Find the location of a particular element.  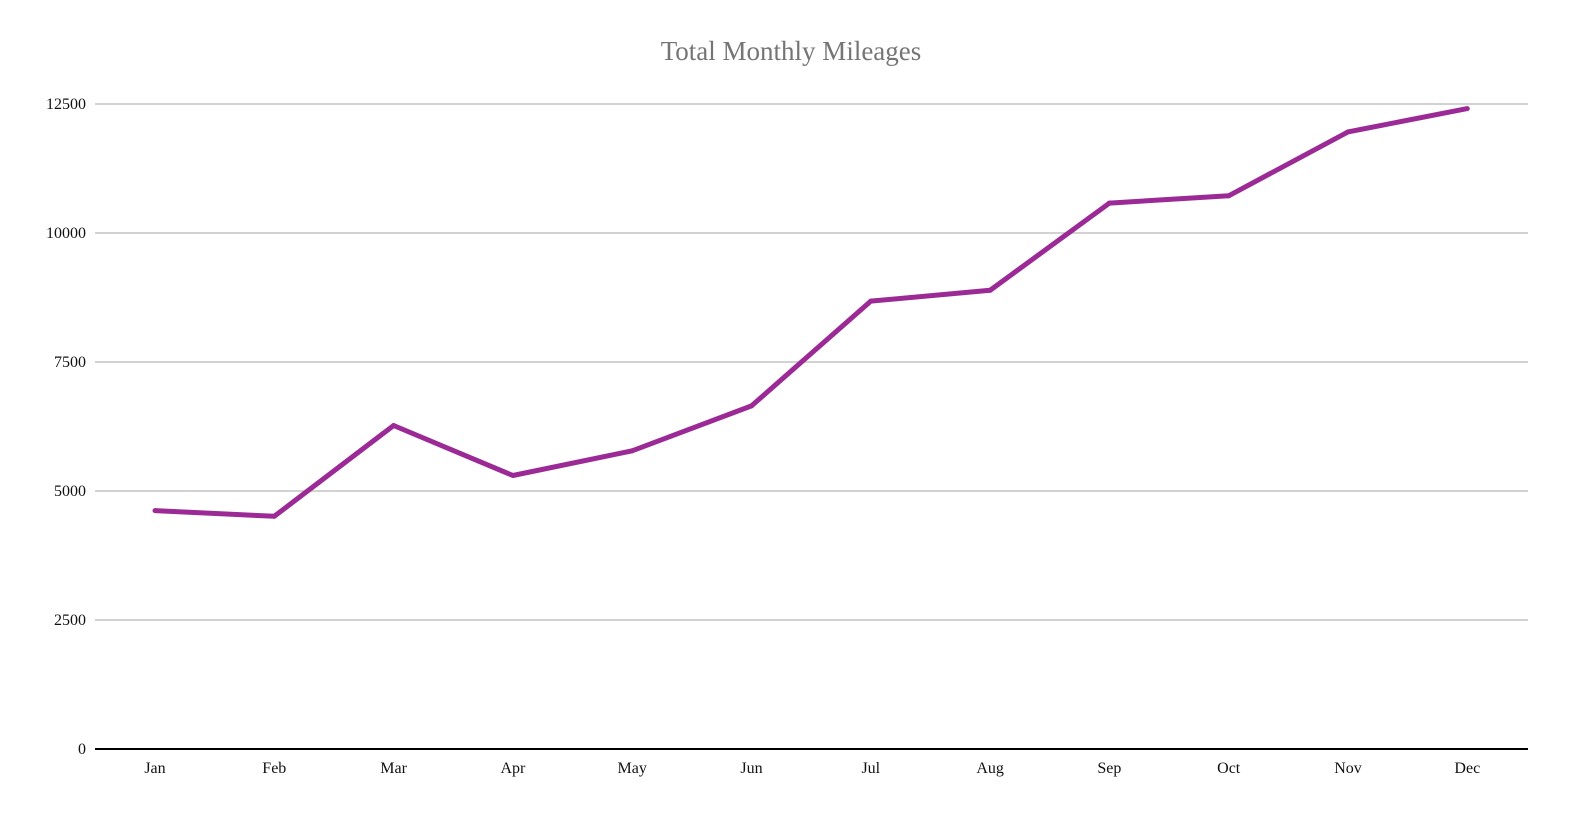

x-tick-label: Aug is located at coordinates (990, 768).